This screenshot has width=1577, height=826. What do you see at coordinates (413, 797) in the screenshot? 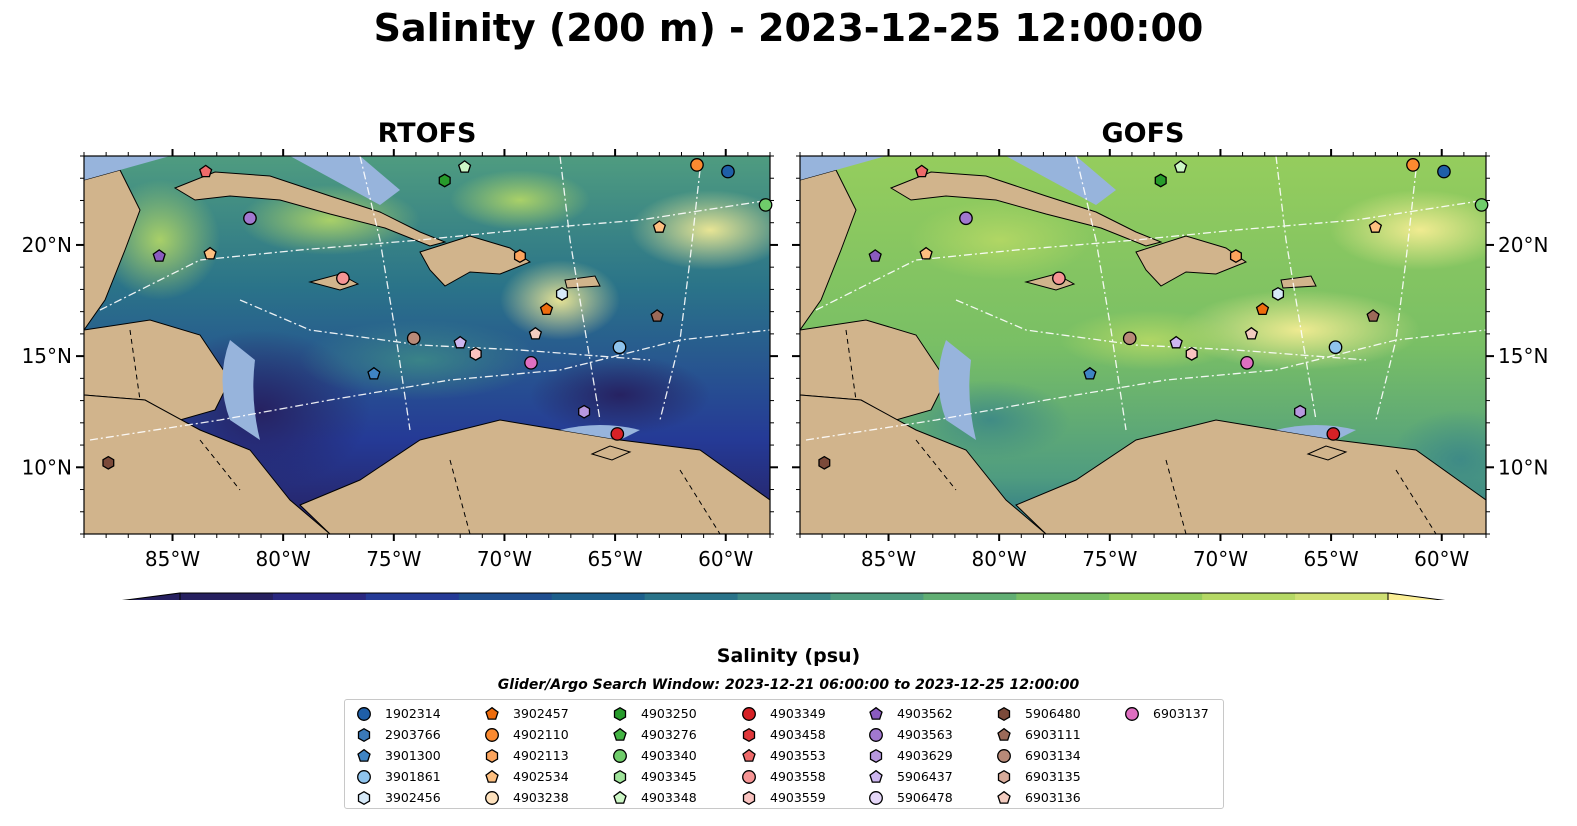
I see `legend-item-label: 3902456` at bounding box center [413, 797].